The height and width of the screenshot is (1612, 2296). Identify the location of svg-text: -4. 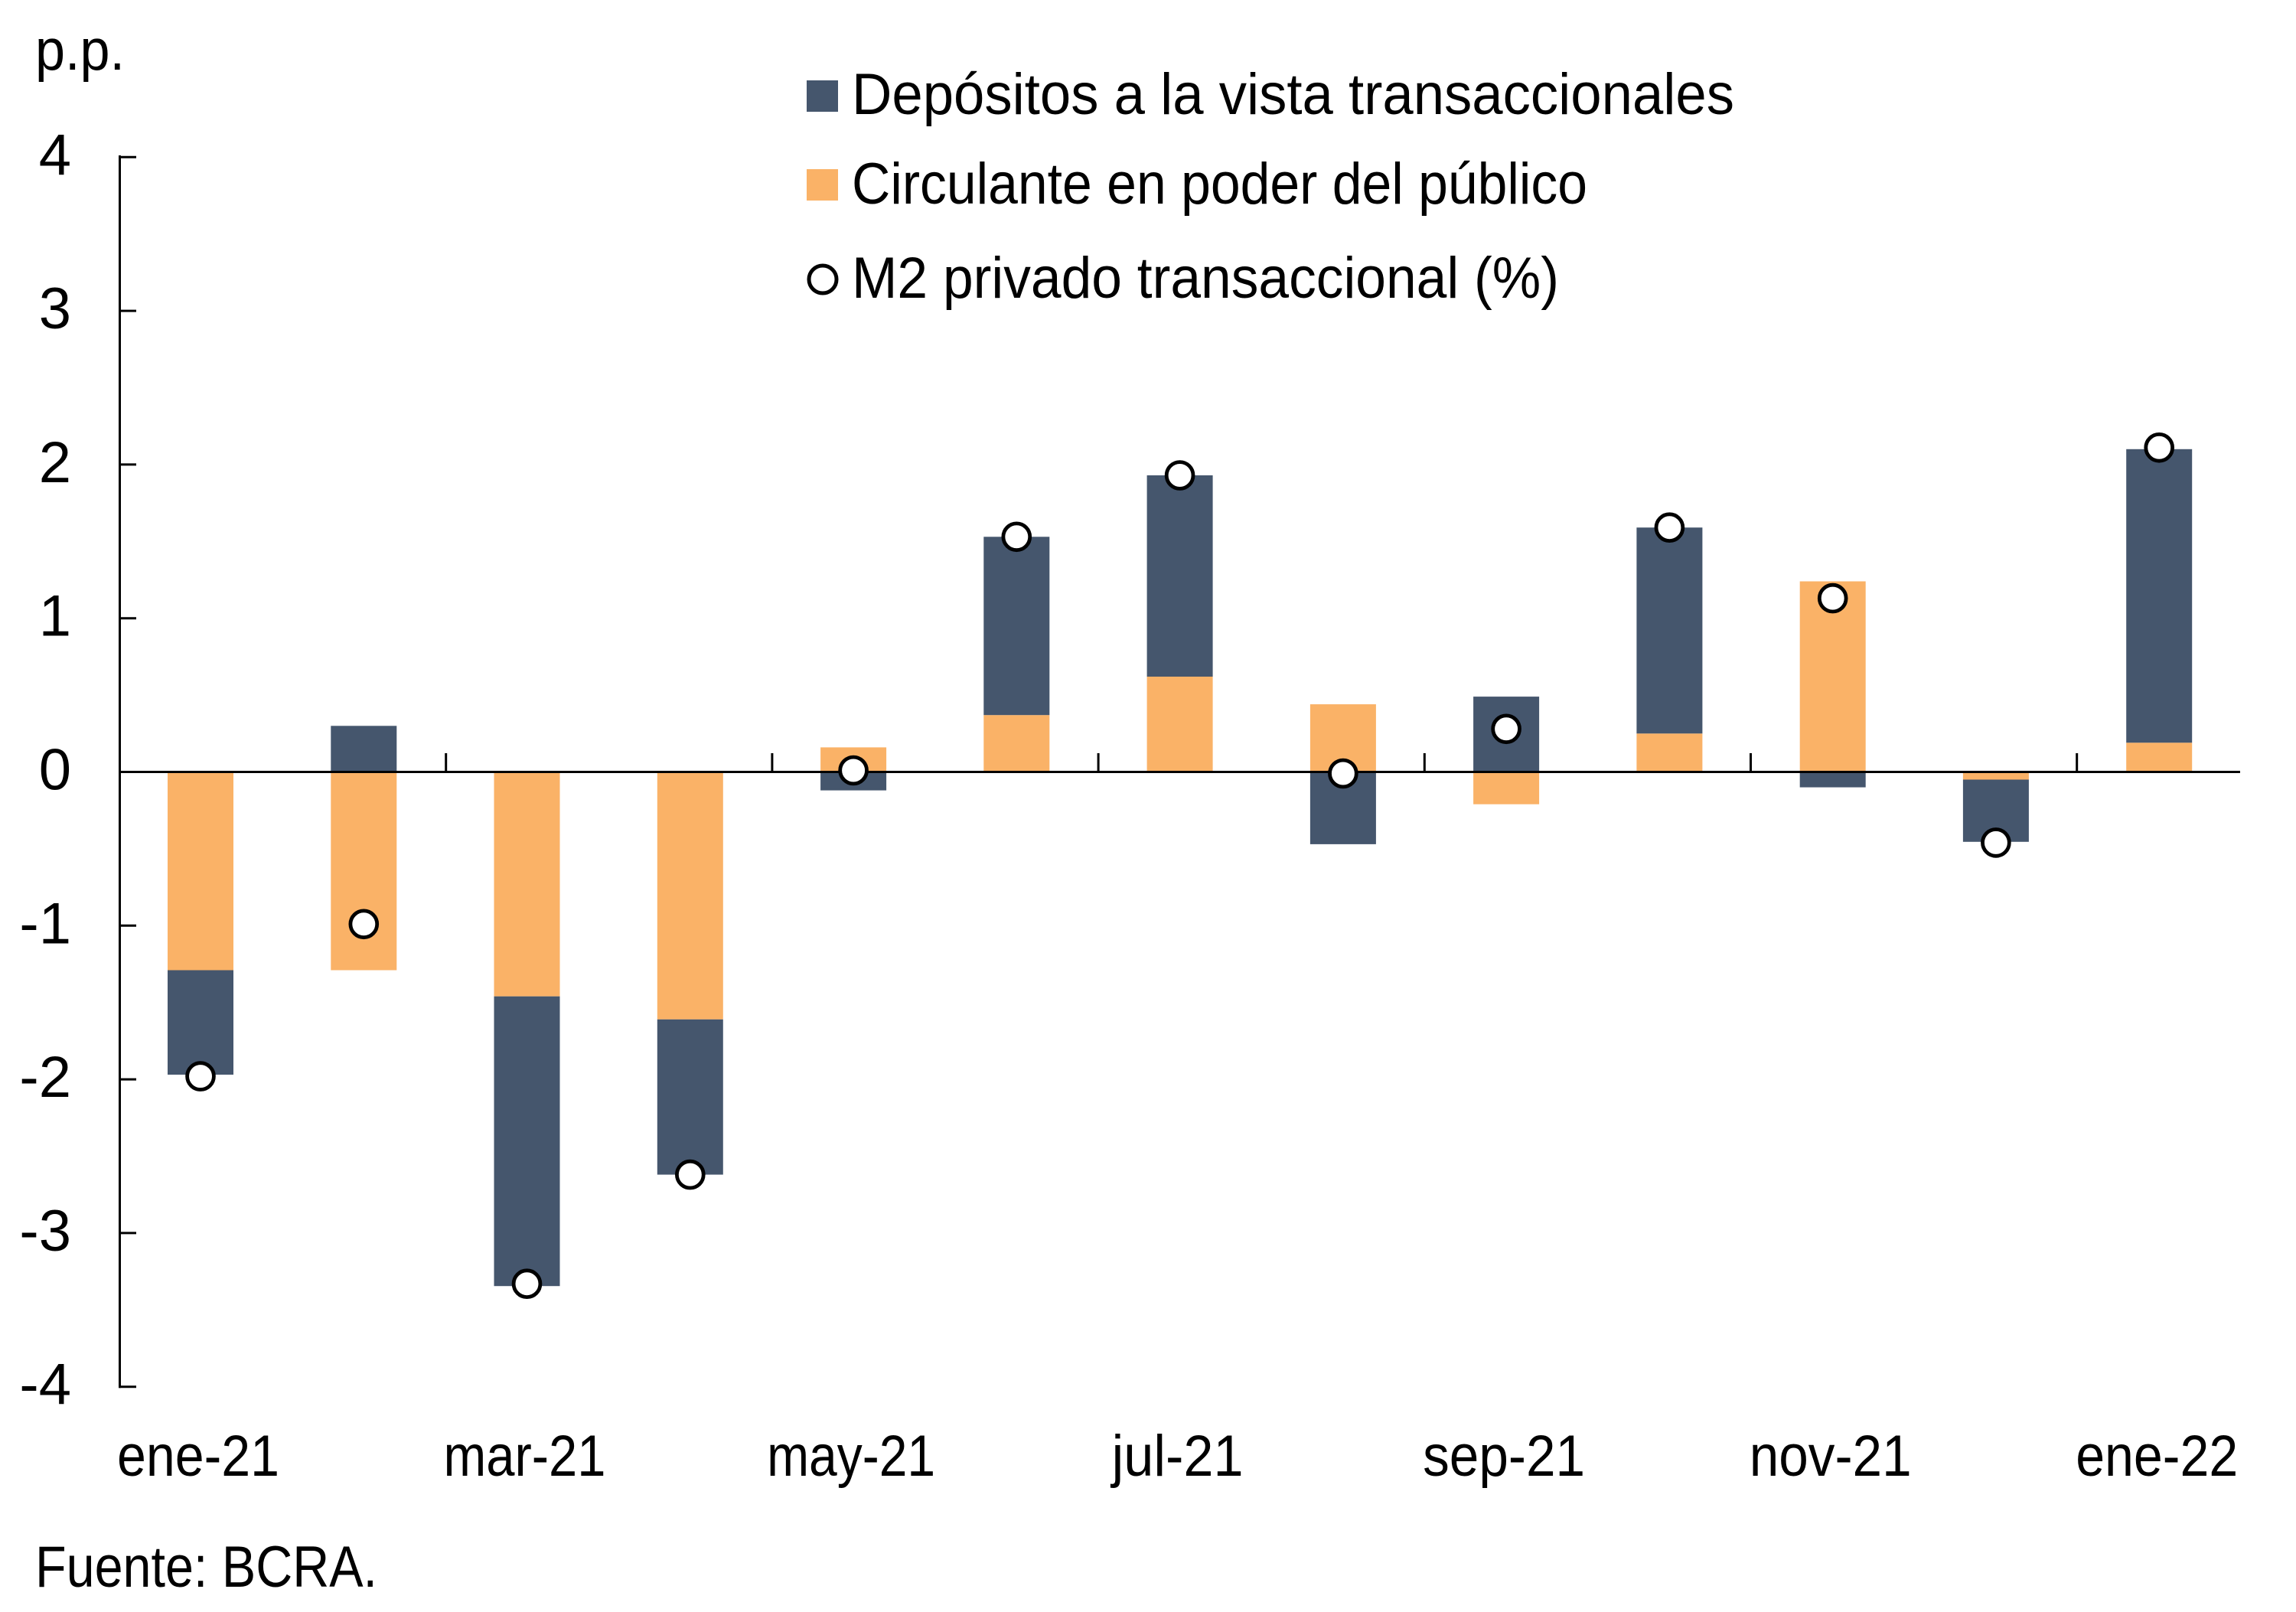
(45, 1385).